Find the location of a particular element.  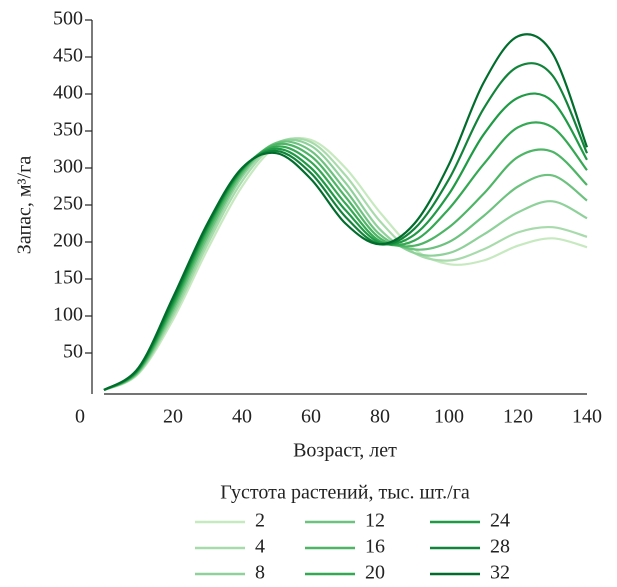

y-tick-label: 450 is located at coordinates (68, 56).